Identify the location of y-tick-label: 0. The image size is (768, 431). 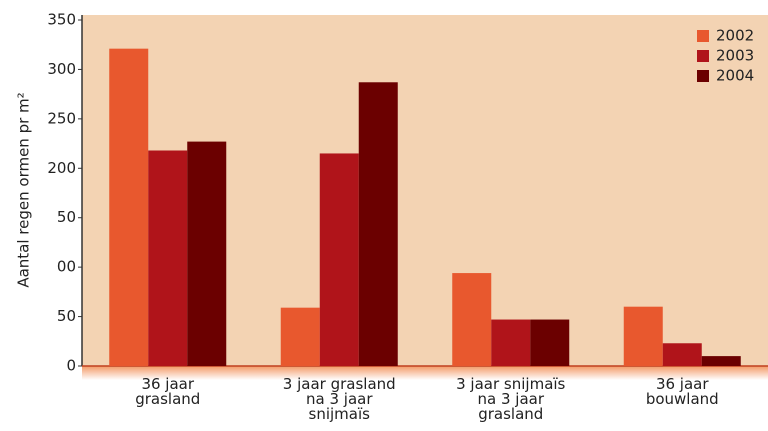
(71, 366).